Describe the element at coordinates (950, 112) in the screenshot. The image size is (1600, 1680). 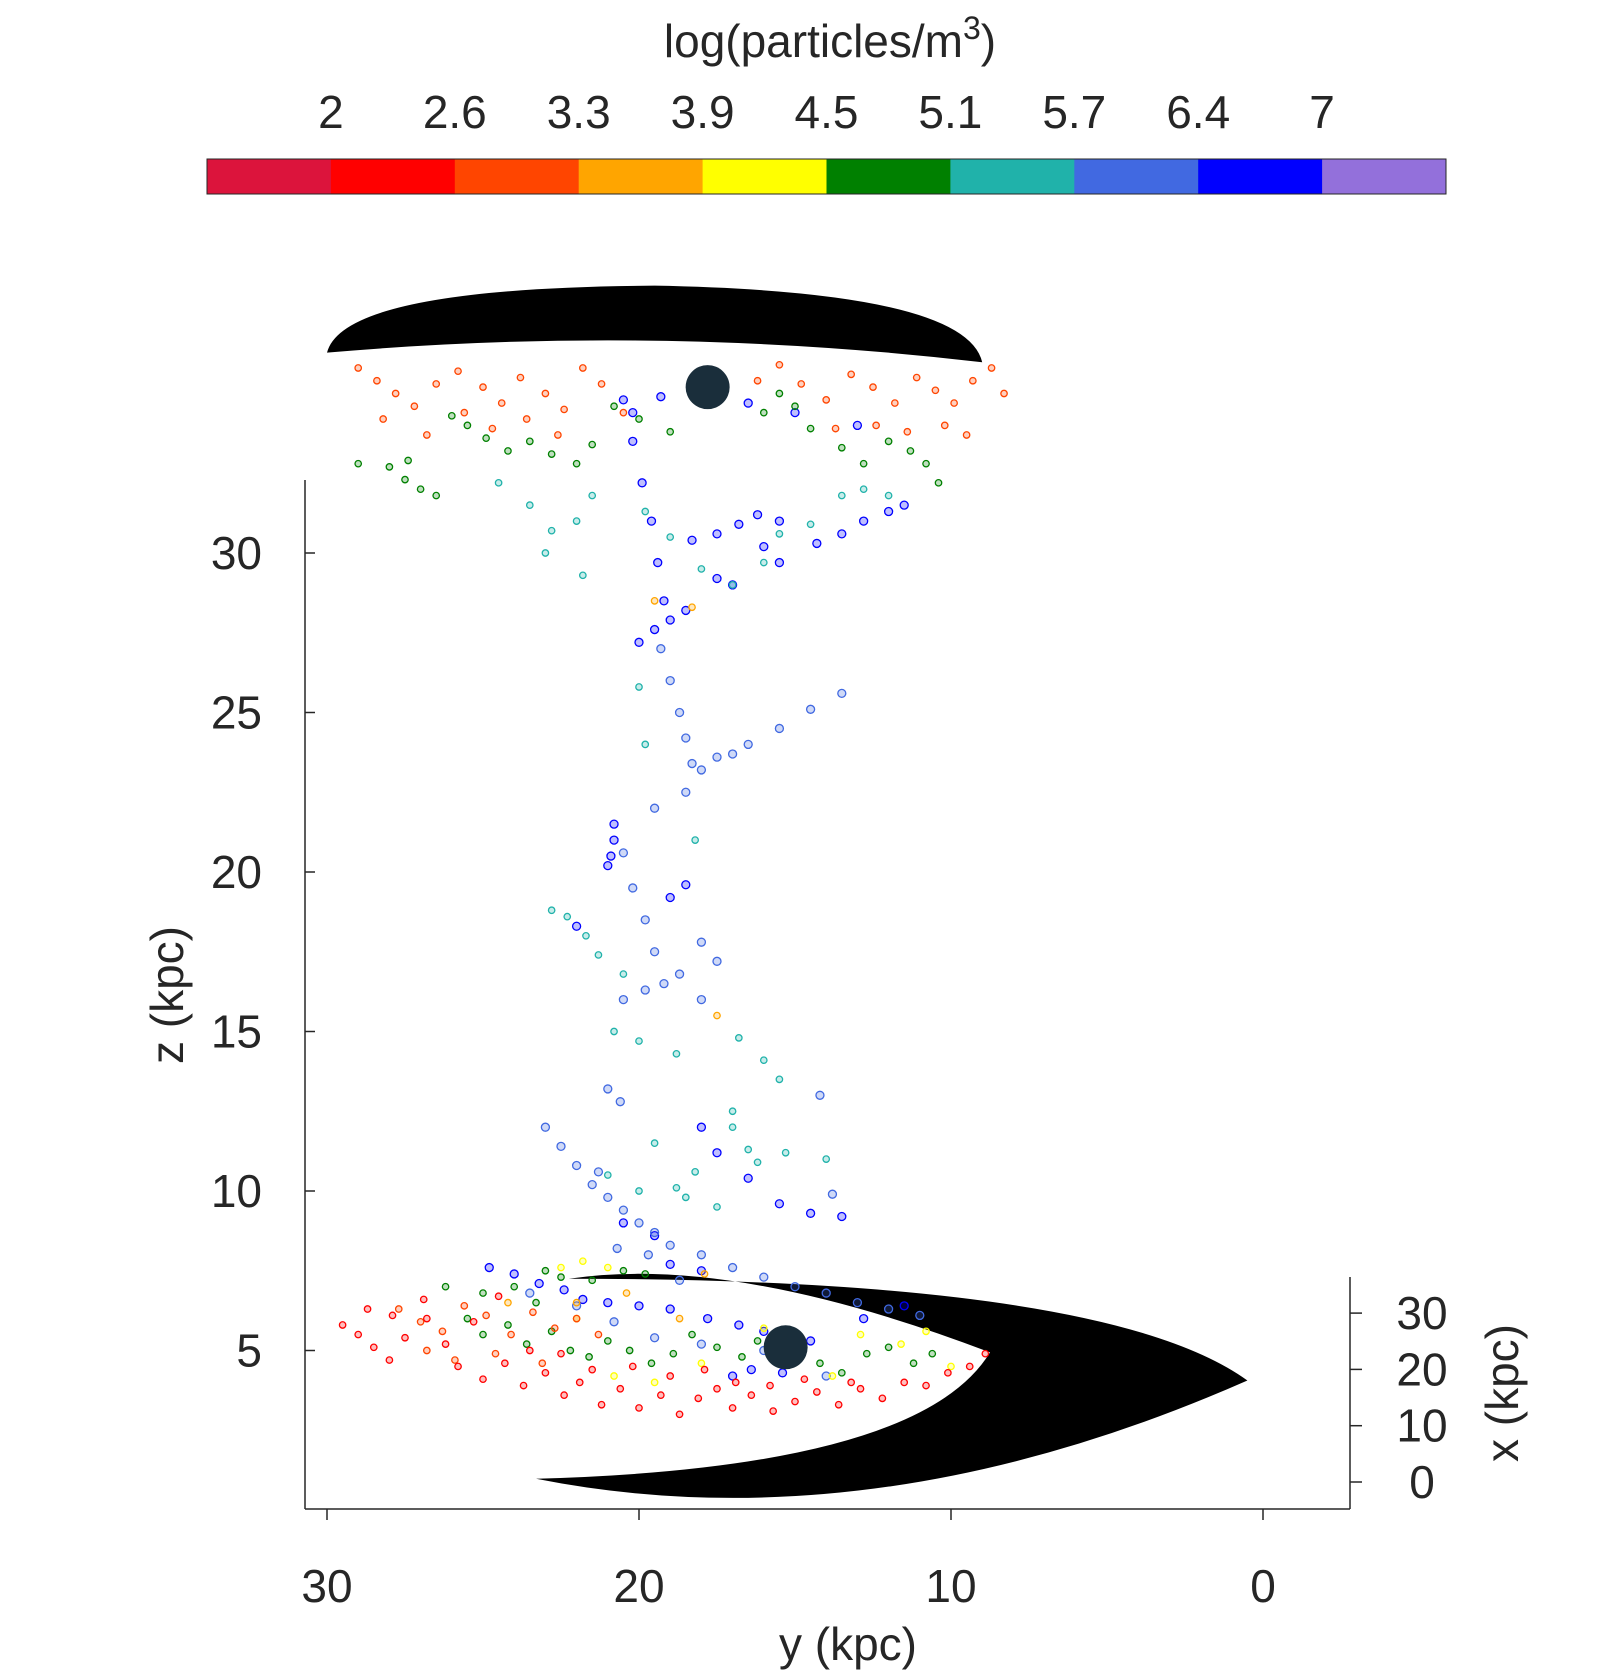
I see `colorbar-tick-label: 5.1` at that location.